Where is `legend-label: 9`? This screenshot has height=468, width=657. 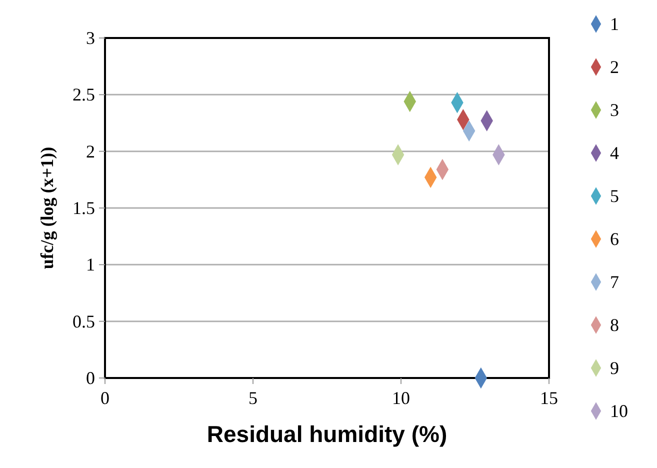 legend-label: 9 is located at coordinates (614, 368).